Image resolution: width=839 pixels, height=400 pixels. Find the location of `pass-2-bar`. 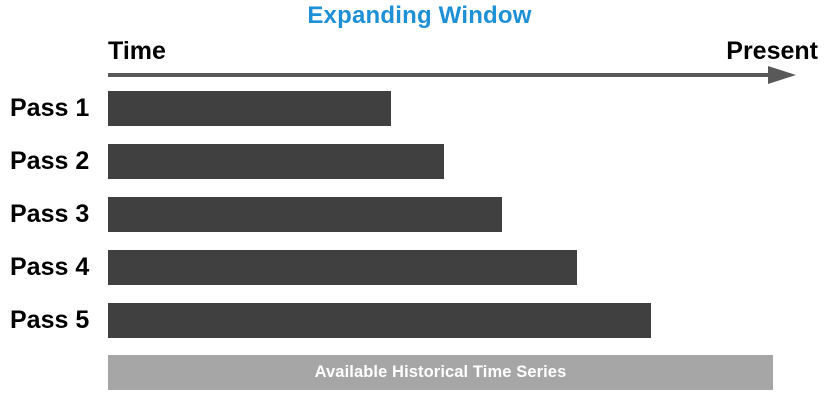

pass-2-bar is located at coordinates (276, 161).